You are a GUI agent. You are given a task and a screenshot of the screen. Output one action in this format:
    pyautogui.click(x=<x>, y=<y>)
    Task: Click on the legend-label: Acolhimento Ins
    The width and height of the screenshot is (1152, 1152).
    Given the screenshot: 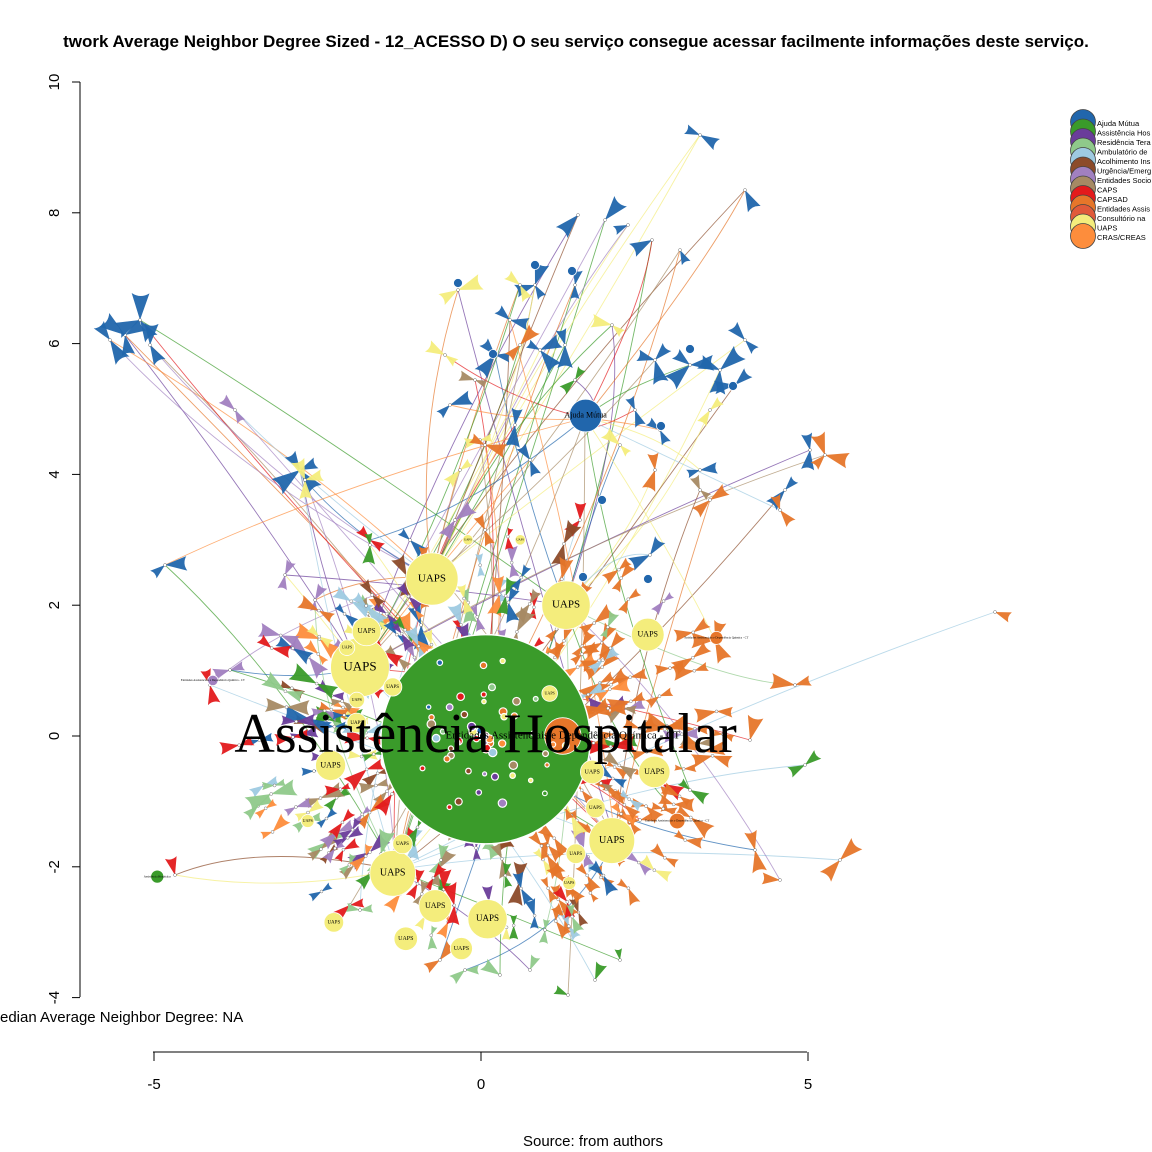 What is the action you would take?
    pyautogui.click(x=1124, y=161)
    